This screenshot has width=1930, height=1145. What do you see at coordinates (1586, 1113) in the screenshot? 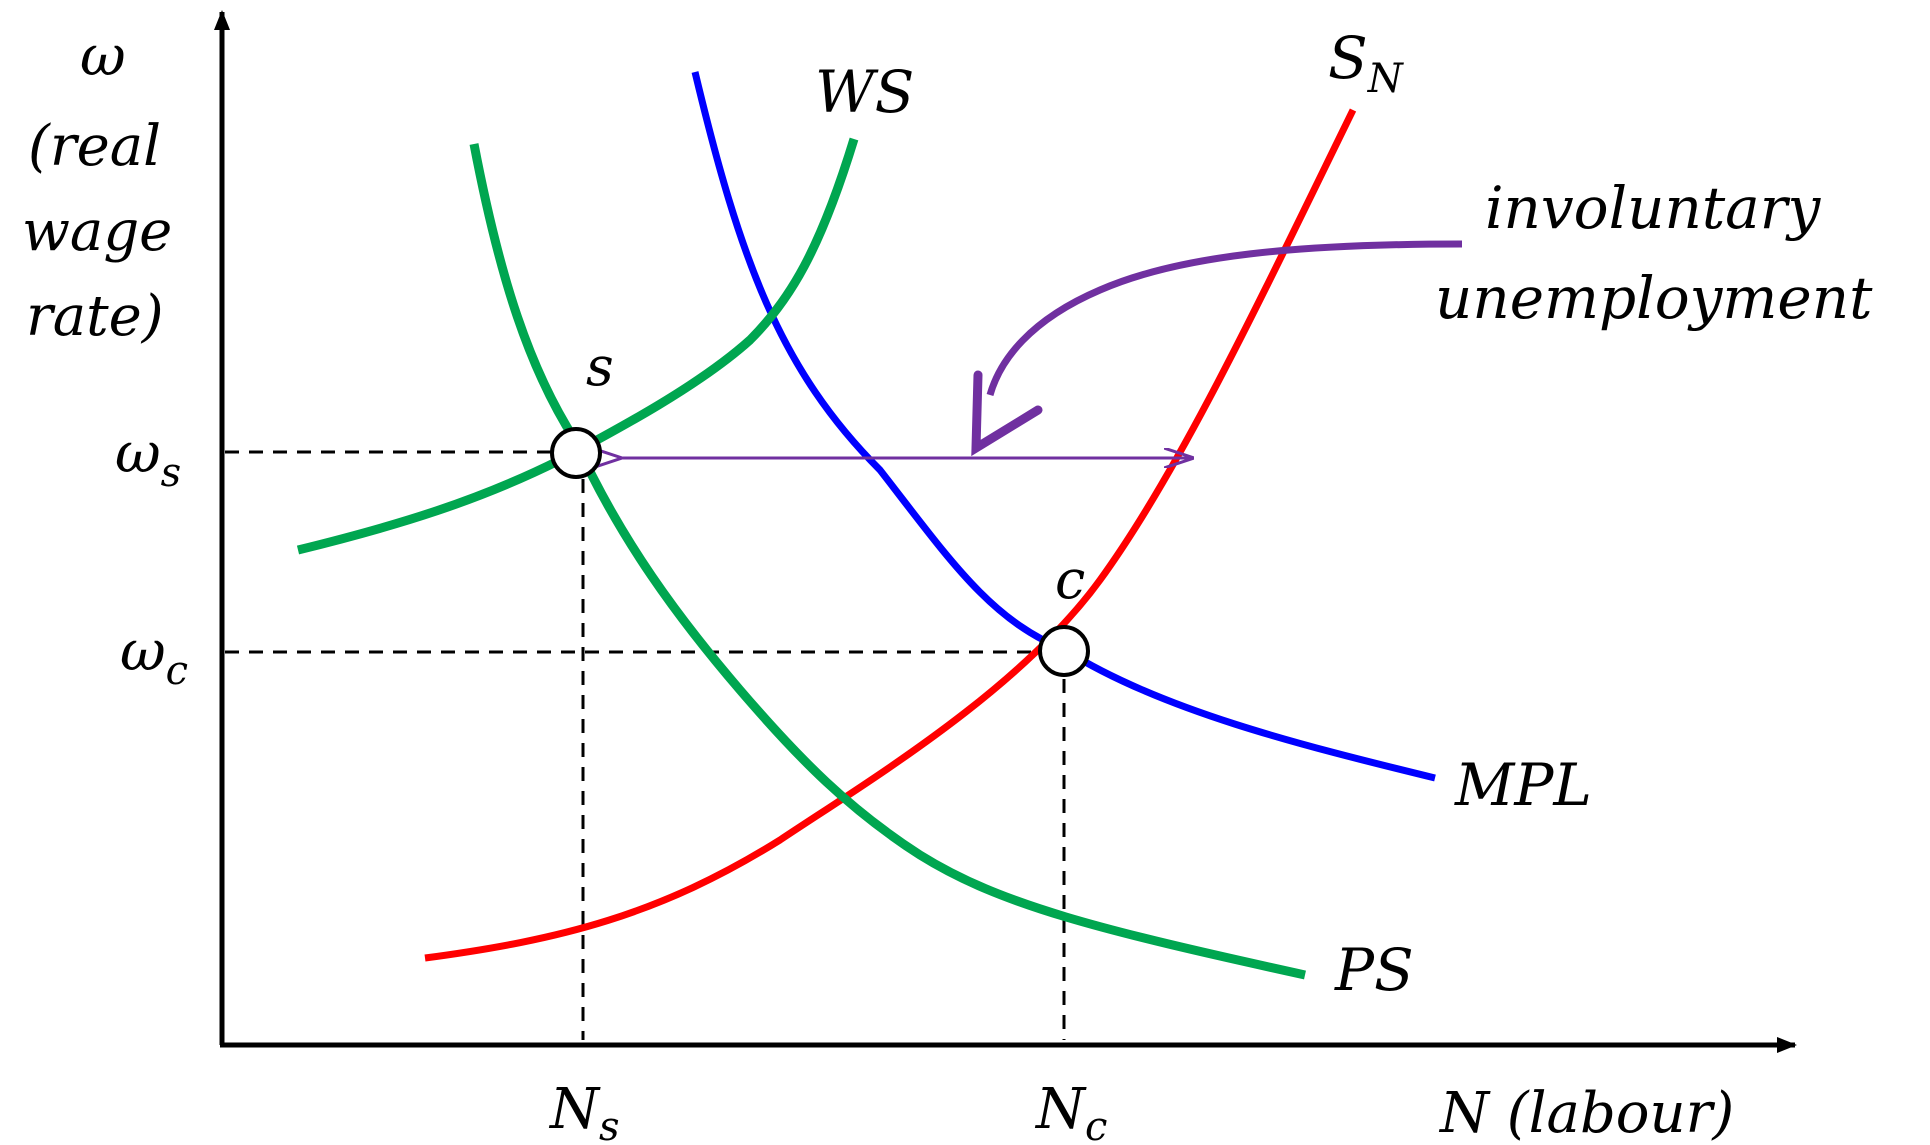
I see `x-axis-label: N (labour)` at bounding box center [1586, 1113].